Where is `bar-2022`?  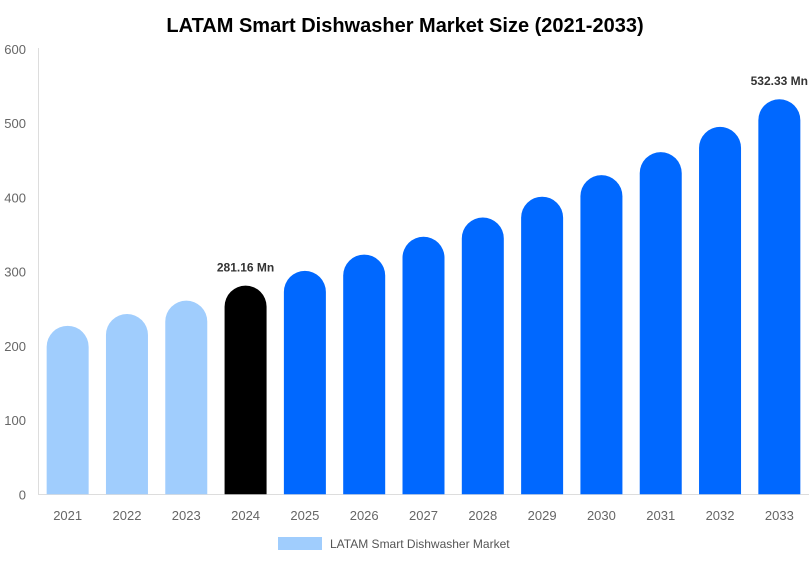
bar-2022 is located at coordinates (126, 404).